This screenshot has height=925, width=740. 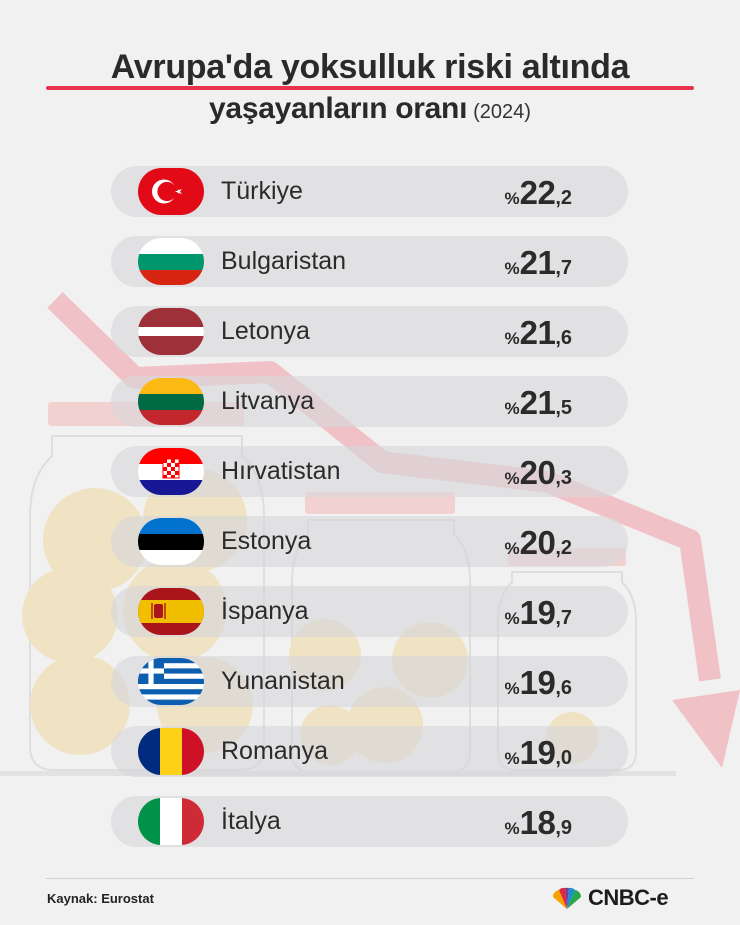 I want to click on source-label: Kaynak: Eurostat, so click(x=100, y=898).